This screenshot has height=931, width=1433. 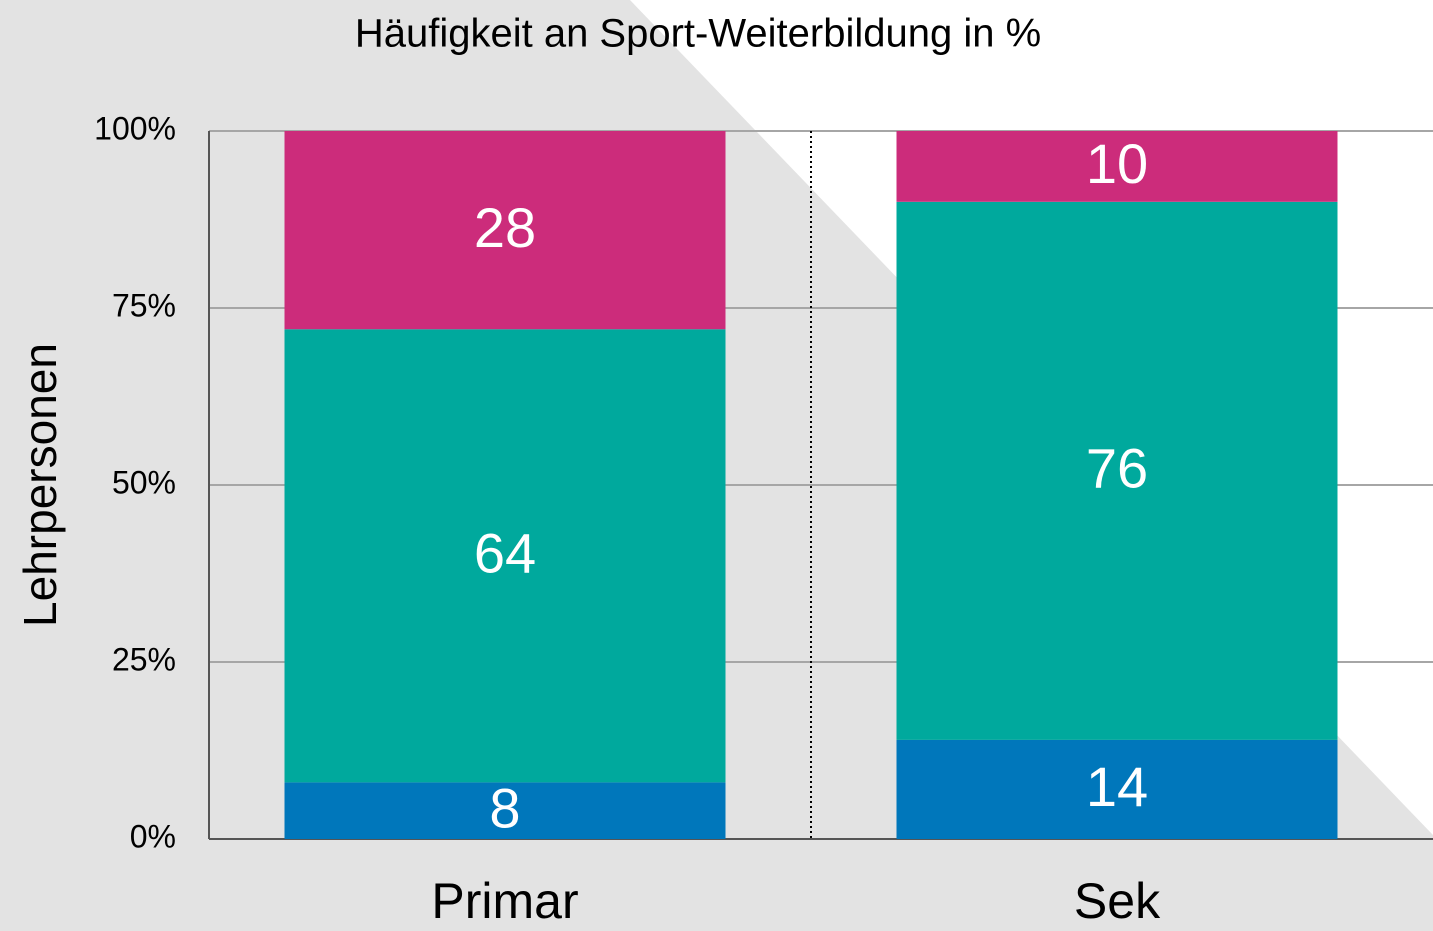 What do you see at coordinates (1117, 901) in the screenshot?
I see `x-tick-label: Sek` at bounding box center [1117, 901].